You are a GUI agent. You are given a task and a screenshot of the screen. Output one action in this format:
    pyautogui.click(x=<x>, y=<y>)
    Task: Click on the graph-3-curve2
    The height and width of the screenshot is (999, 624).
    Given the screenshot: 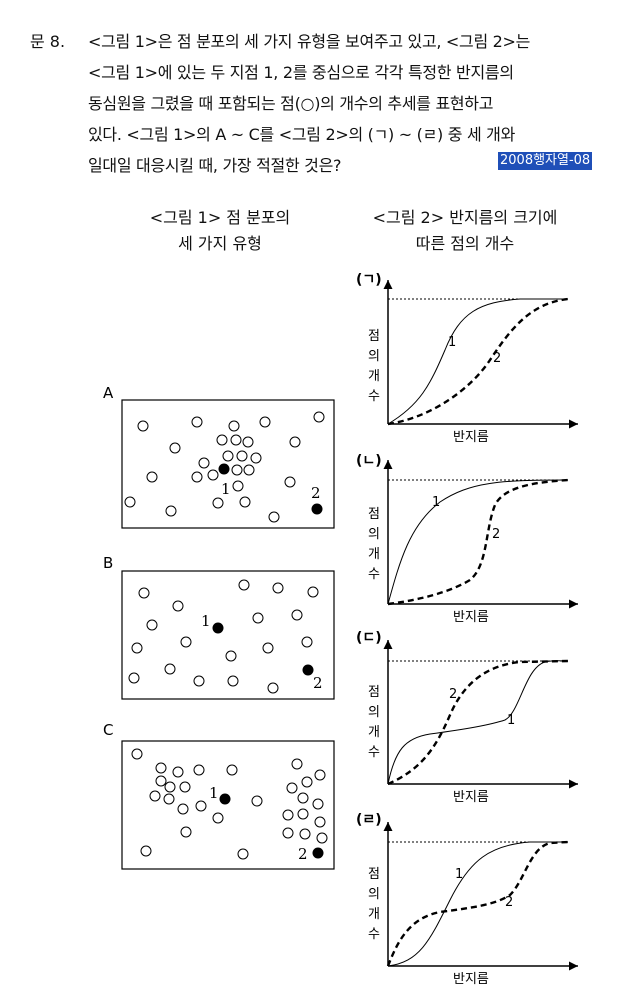 What is the action you would take?
    pyautogui.click(x=478, y=722)
    